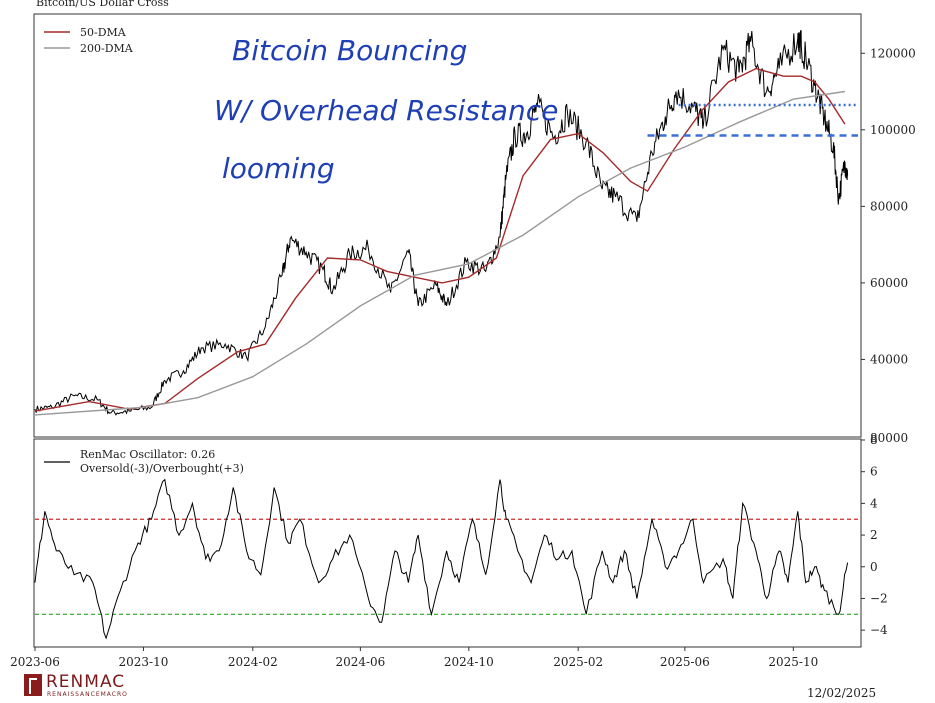  Describe the element at coordinates (793, 662) in the screenshot. I see `x-tick-label: 2025-10` at that location.